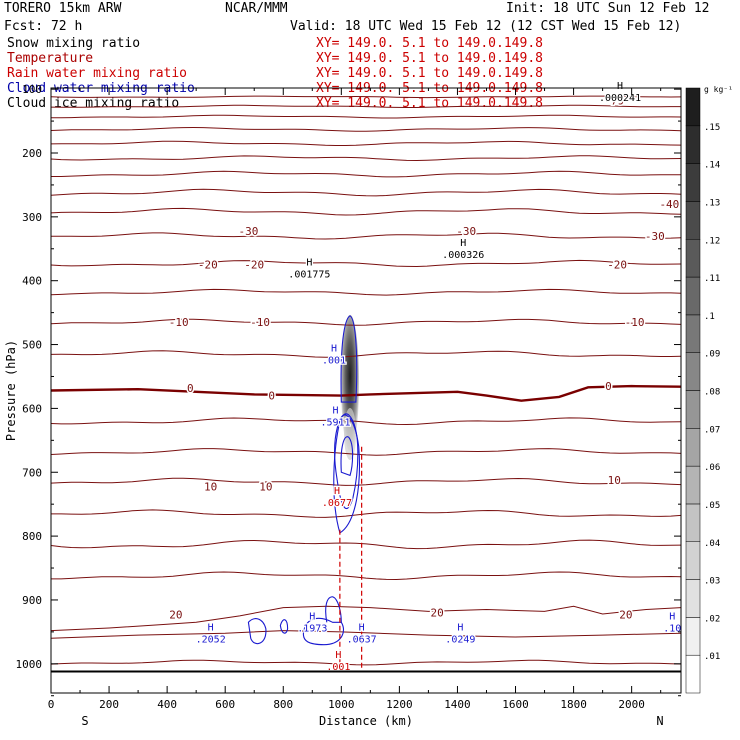 The width and height of the screenshot is (740, 740). Describe the element at coordinates (712, 582) in the screenshot. I see `colorbar-tick-label: .03` at that location.